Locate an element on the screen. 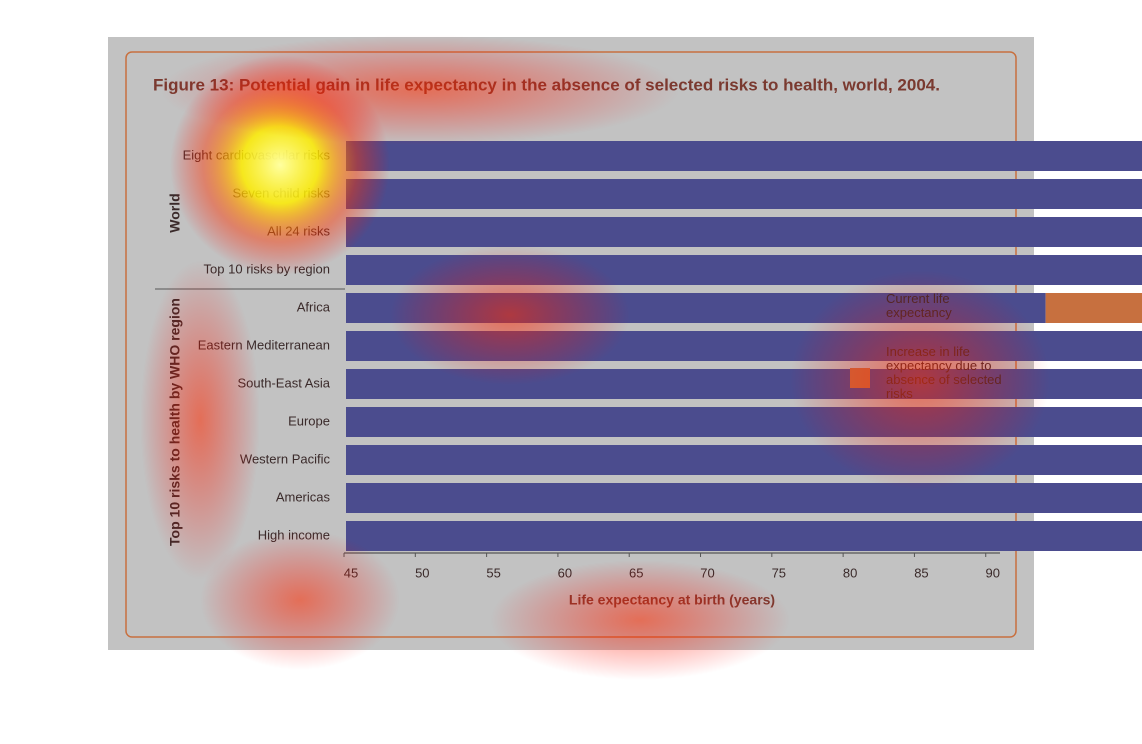 The image size is (1142, 744). x-tick-label: 65 is located at coordinates (636, 572).